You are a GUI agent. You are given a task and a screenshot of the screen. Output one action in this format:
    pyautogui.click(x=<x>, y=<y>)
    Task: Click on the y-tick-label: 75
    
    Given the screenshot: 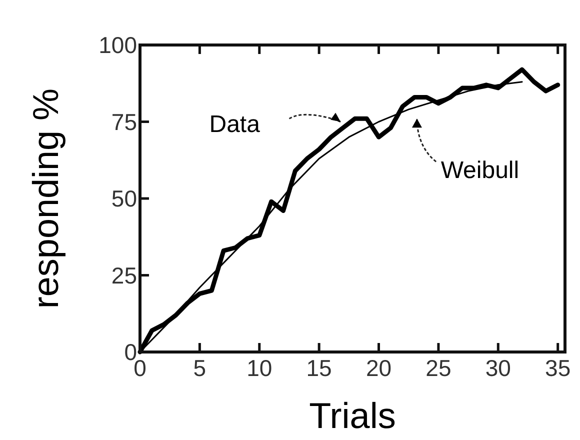 What is the action you would take?
    pyautogui.click(x=124, y=121)
    